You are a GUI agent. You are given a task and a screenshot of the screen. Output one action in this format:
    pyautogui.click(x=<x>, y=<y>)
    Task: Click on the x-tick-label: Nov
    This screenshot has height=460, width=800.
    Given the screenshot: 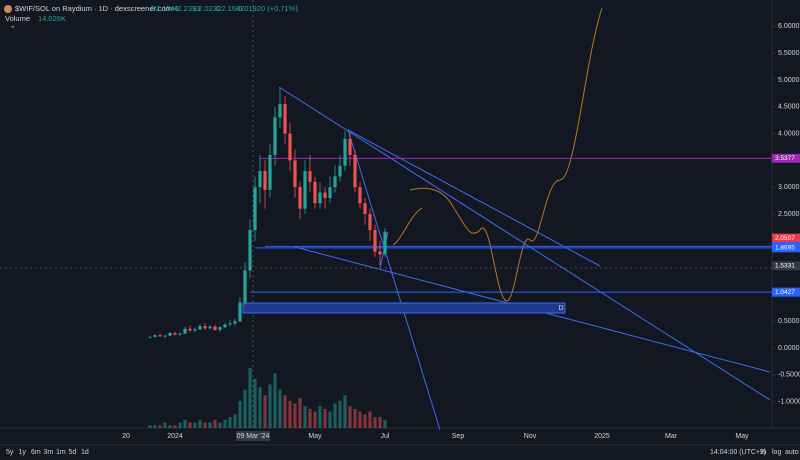 What is the action you would take?
    pyautogui.click(x=530, y=436)
    